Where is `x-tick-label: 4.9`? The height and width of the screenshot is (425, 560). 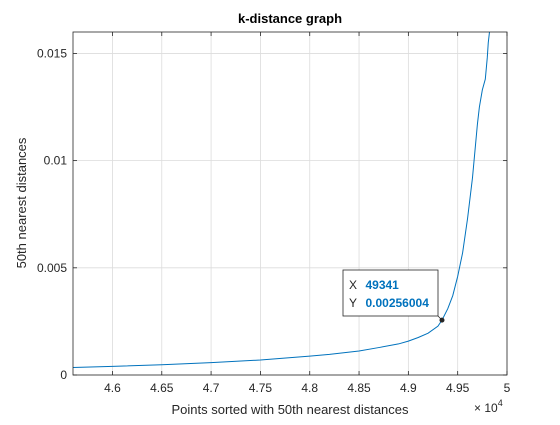 x-tick-label: 4.9 is located at coordinates (408, 388).